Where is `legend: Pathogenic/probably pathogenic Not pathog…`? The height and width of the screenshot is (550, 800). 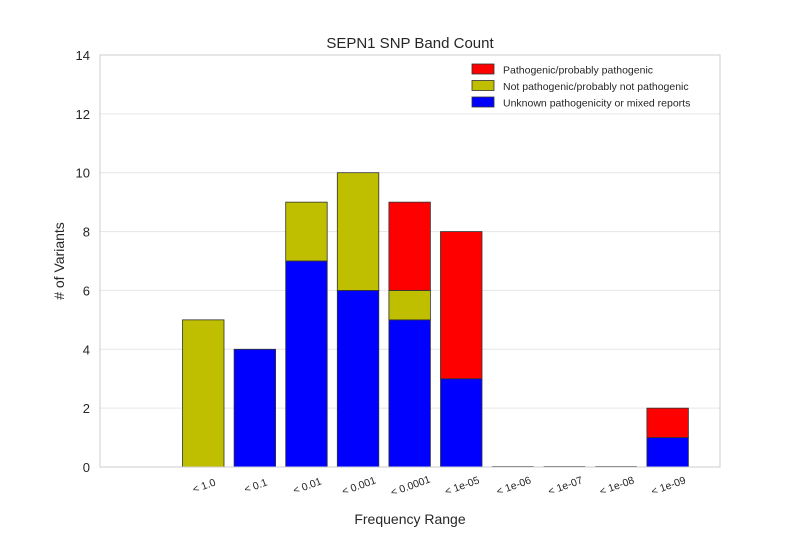 legend: Pathogenic/probably pathogenic Not pathog… is located at coordinates (580, 86).